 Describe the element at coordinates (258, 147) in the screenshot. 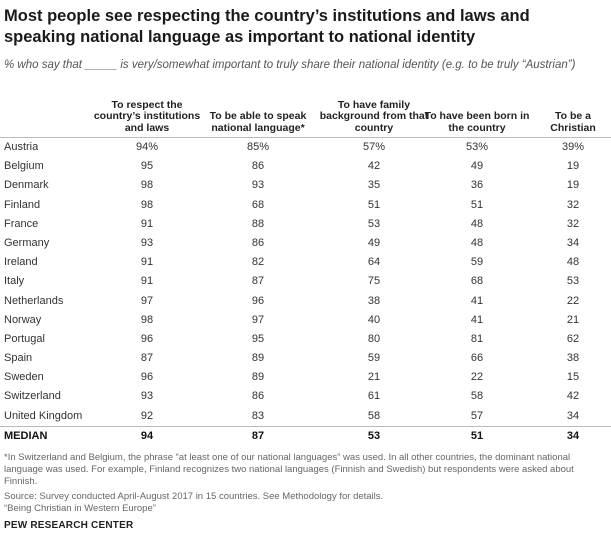

I see `value-cell: 85%` at that location.